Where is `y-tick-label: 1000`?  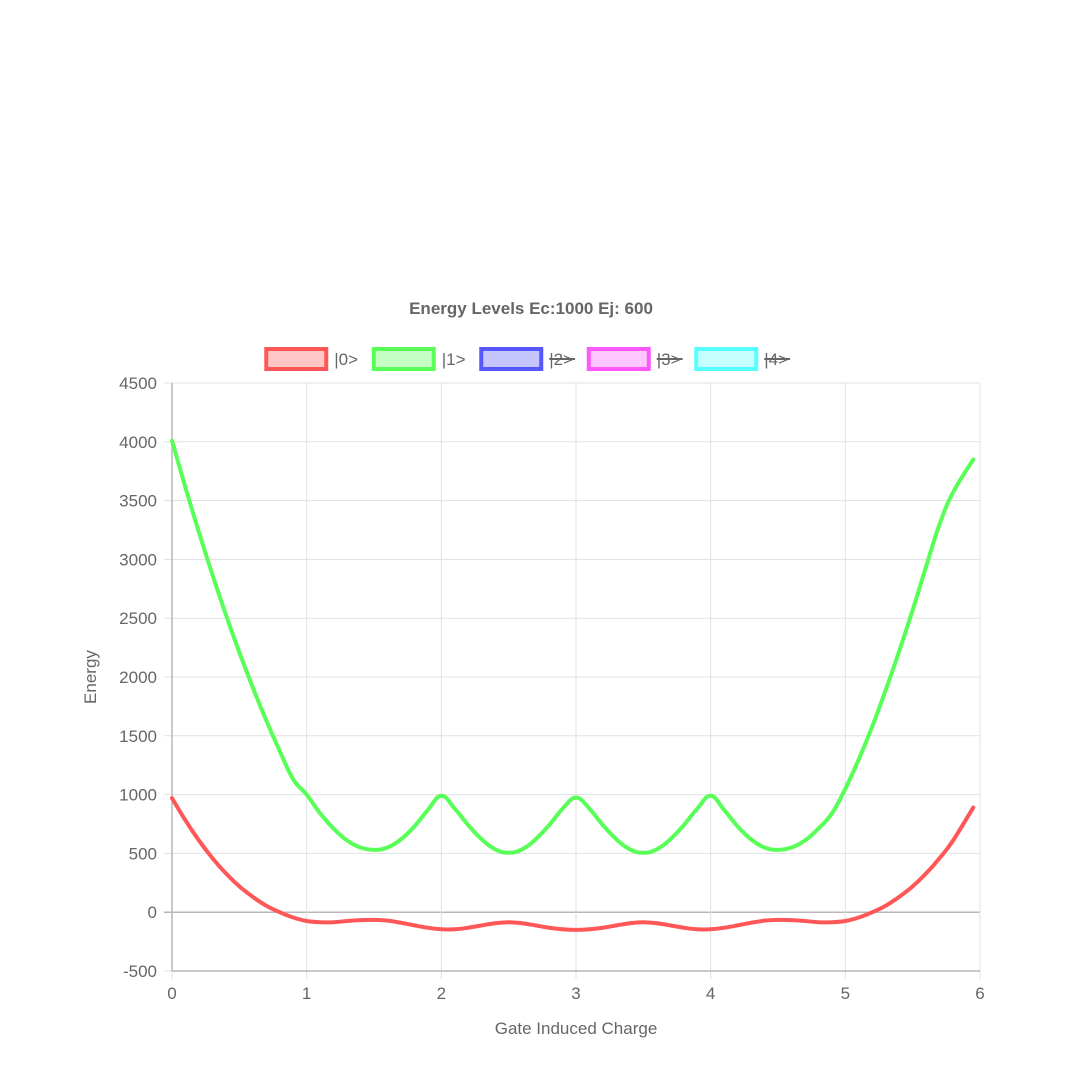 y-tick-label: 1000 is located at coordinates (138, 795).